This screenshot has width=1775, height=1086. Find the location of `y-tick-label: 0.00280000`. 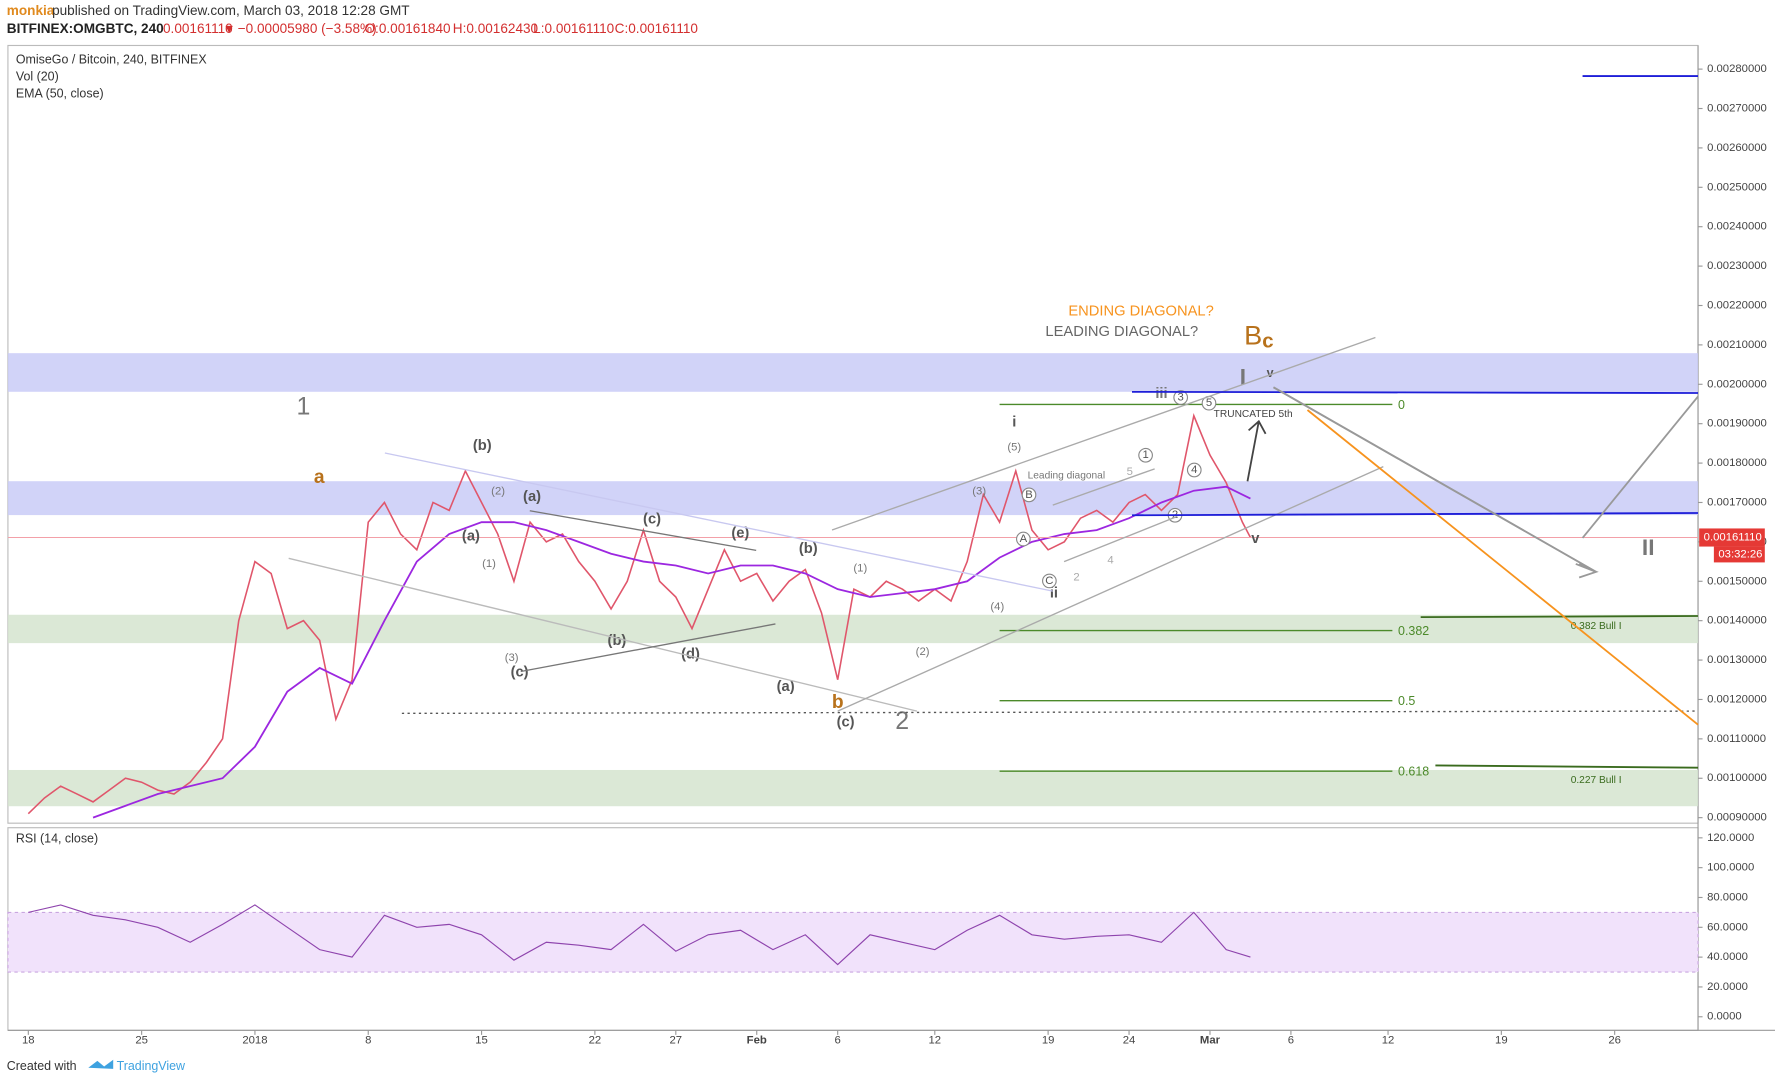

y-tick-label: 0.00280000 is located at coordinates (1737, 69).